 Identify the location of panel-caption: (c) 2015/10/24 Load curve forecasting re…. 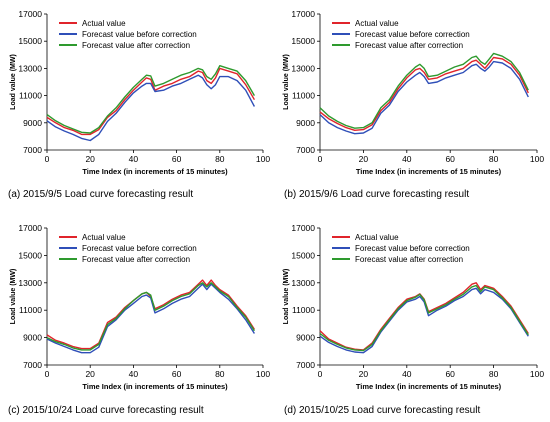
(106, 410).